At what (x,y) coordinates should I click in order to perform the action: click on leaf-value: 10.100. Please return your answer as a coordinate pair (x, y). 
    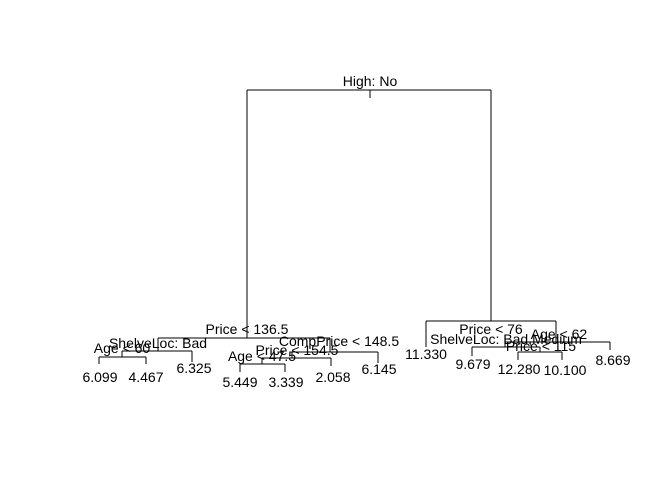
    Looking at the image, I should click on (565, 370).